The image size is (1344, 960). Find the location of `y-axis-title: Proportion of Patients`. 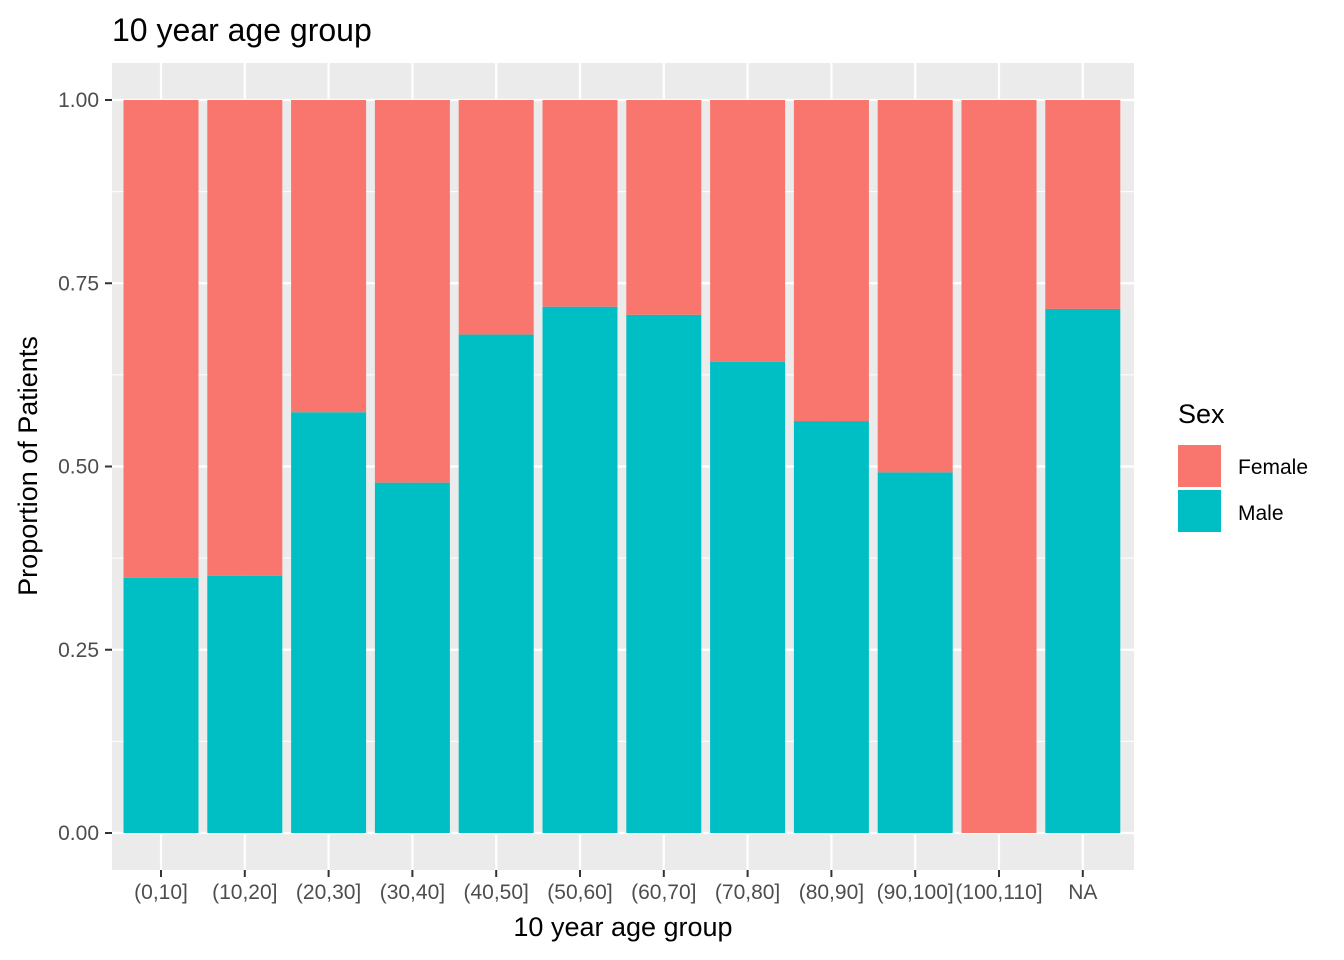

y-axis-title: Proportion of Patients is located at coordinates (28, 466).